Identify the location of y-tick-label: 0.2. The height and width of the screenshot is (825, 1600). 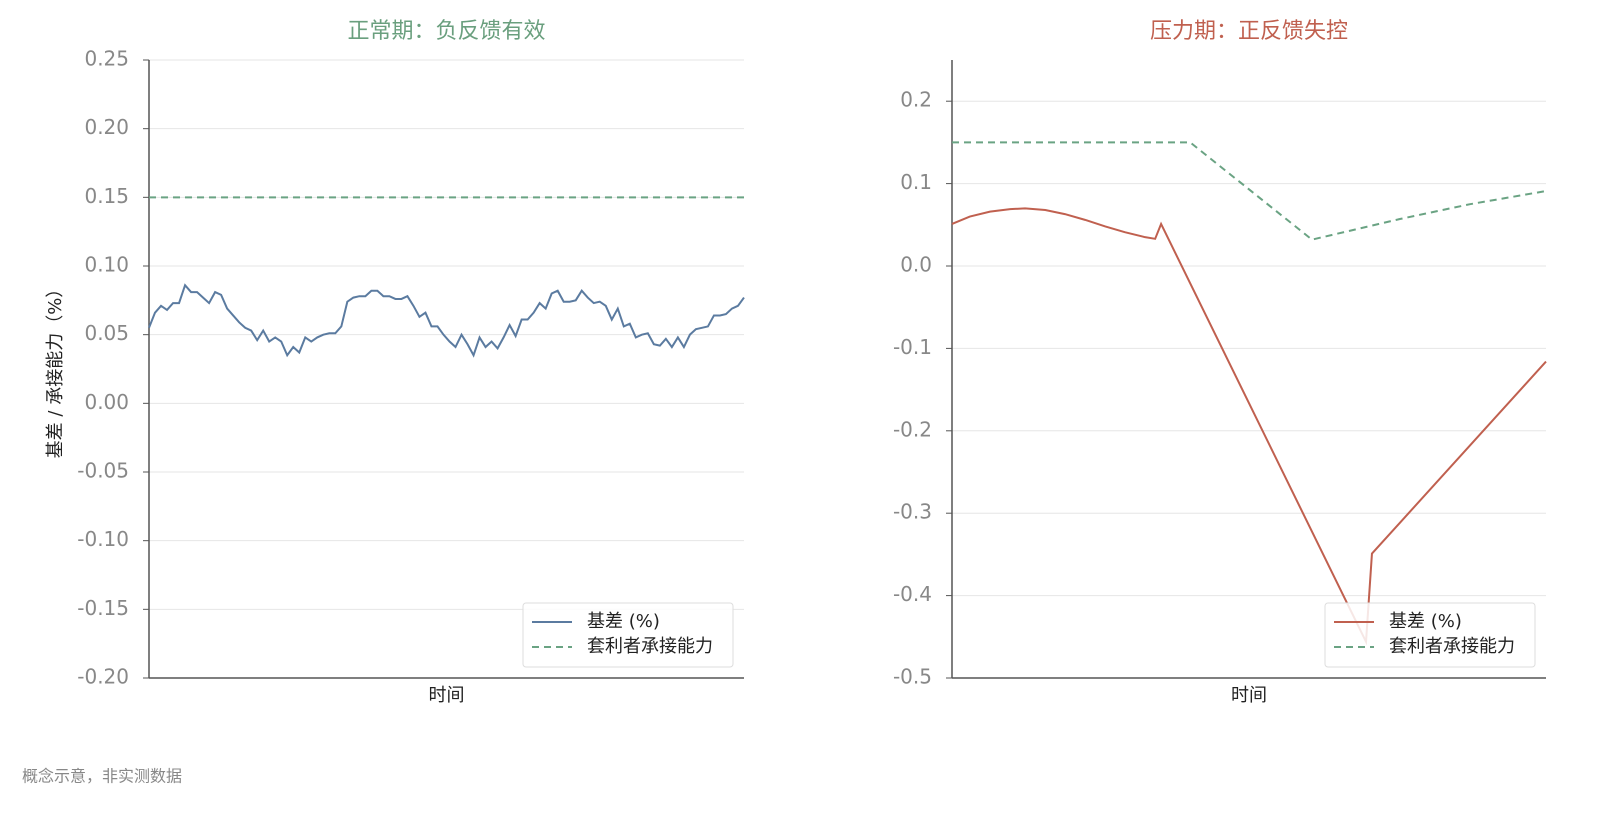
(916, 100).